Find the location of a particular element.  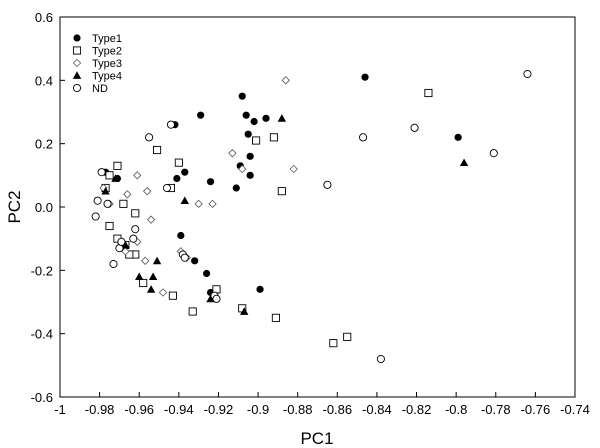

y-tick-label: 0.6 is located at coordinates (44, 17).